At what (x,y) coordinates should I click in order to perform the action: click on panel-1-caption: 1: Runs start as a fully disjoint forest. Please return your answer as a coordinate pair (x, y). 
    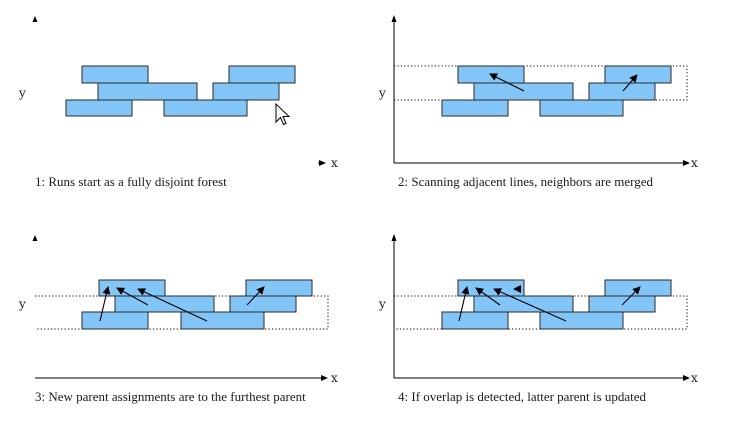
    Looking at the image, I should click on (131, 181).